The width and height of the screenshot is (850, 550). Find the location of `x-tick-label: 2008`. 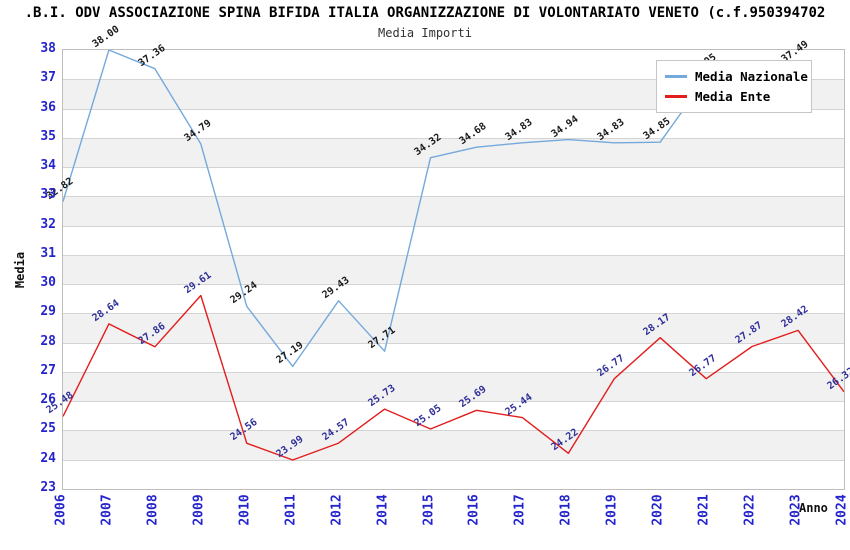

x-tick-label: 2008 is located at coordinates (153, 510).